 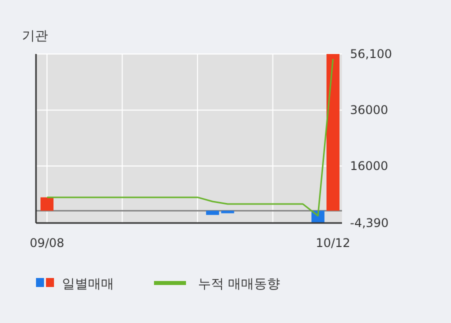 What do you see at coordinates (369, 223) in the screenshot?
I see `y-tick-label: -4,390` at bounding box center [369, 223].